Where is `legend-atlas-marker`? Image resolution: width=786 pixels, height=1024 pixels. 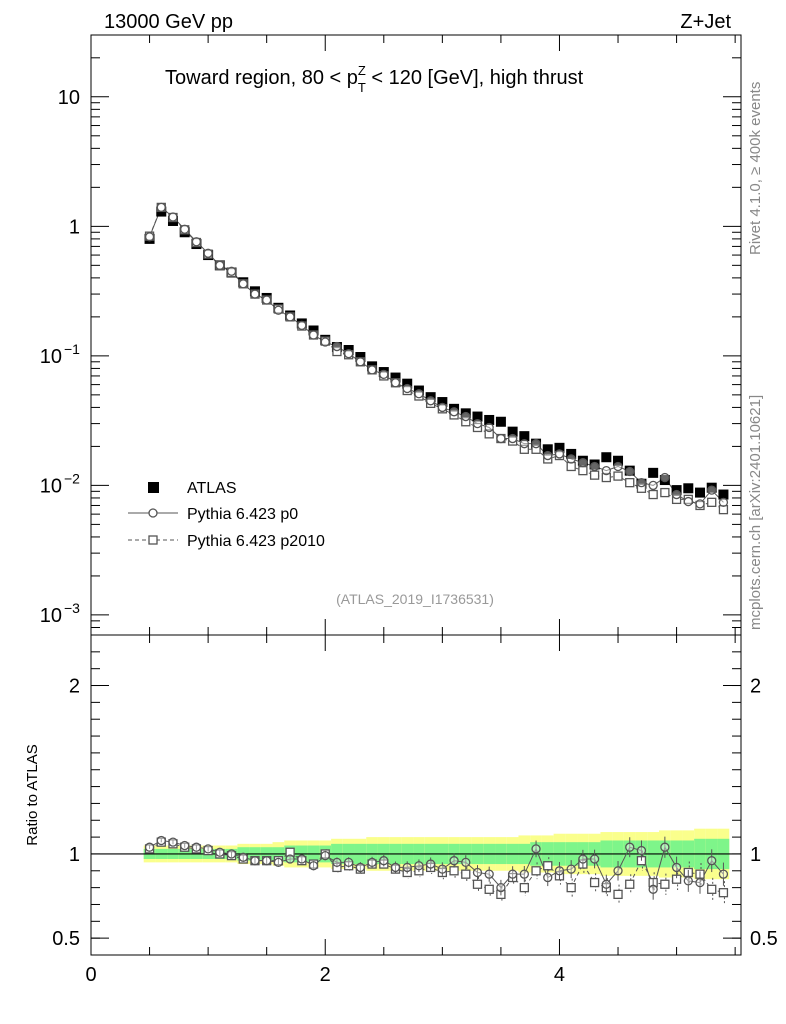
legend-atlas-marker is located at coordinates (153, 487).